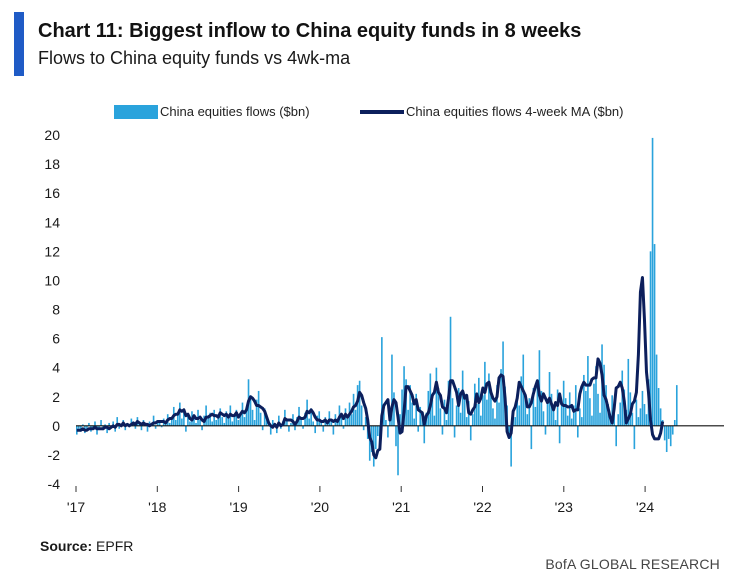  Describe the element at coordinates (56, 339) in the screenshot. I see `y-tick-label: 6` at that location.